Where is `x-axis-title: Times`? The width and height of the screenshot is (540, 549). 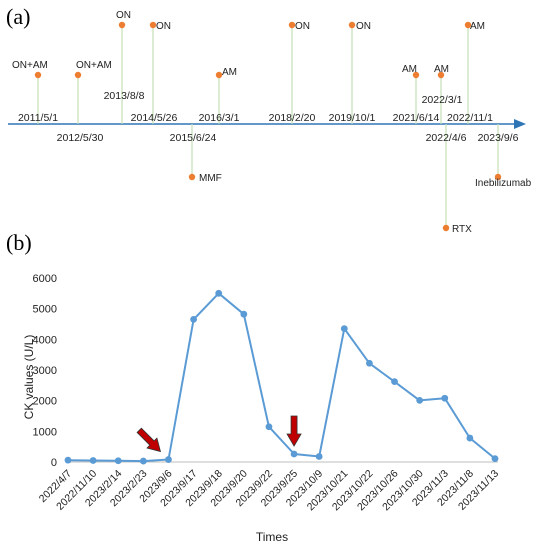
x-axis-title: Times is located at coordinates (272, 537).